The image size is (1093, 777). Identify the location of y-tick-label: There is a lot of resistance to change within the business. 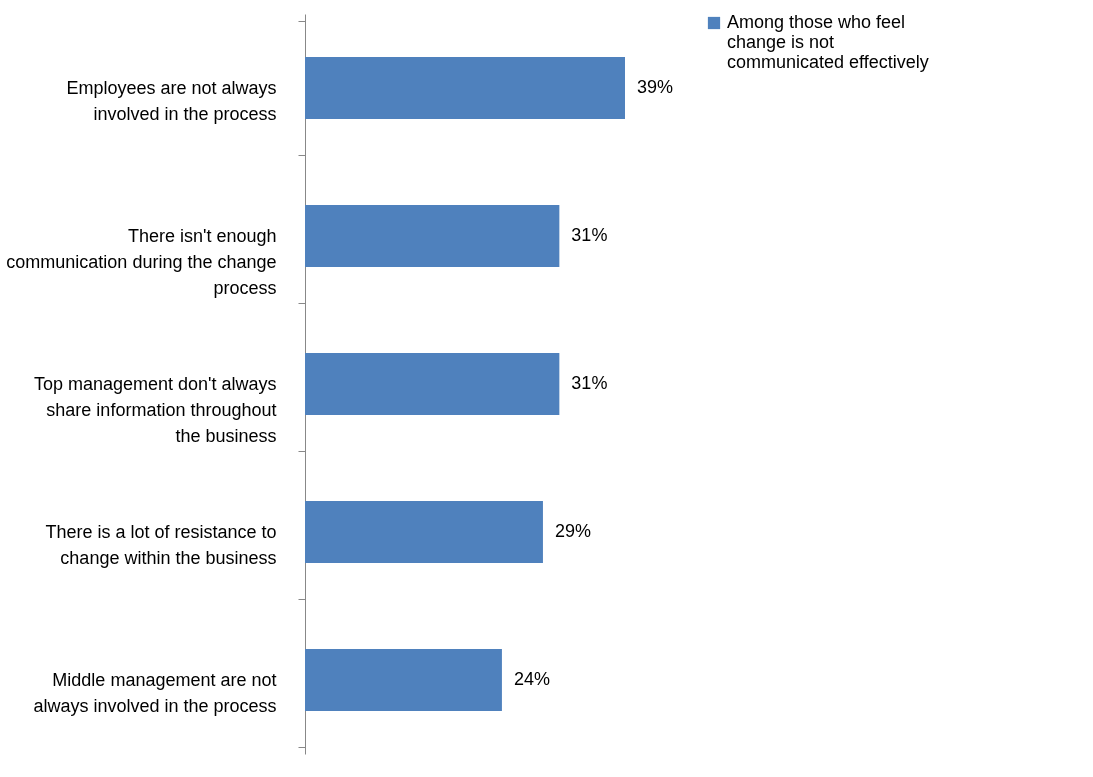
(161, 544).